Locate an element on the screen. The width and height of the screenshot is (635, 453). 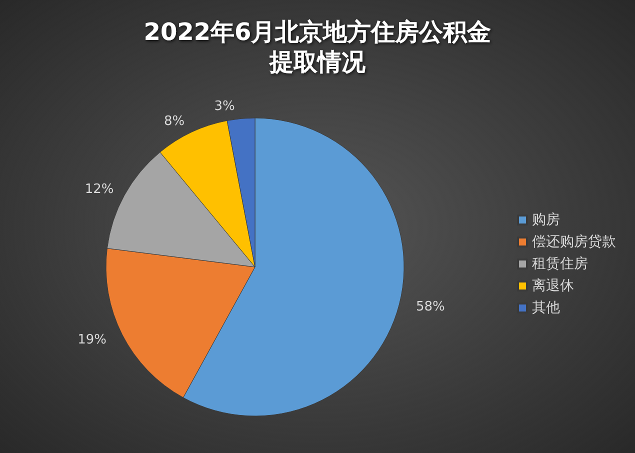
chart-title: 2022年6月北京地方住房公积金提取情况 is located at coordinates (318, 47).